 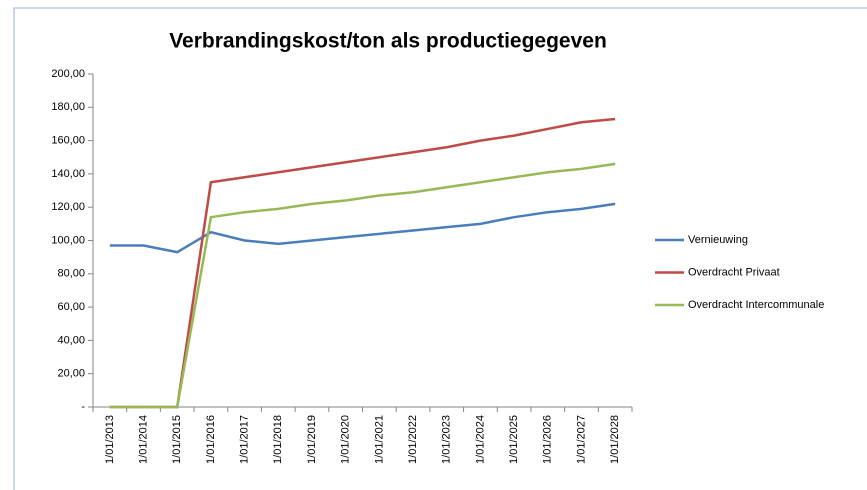 What do you see at coordinates (312, 439) in the screenshot?
I see `x-tick-label: 1/01/2019` at bounding box center [312, 439].